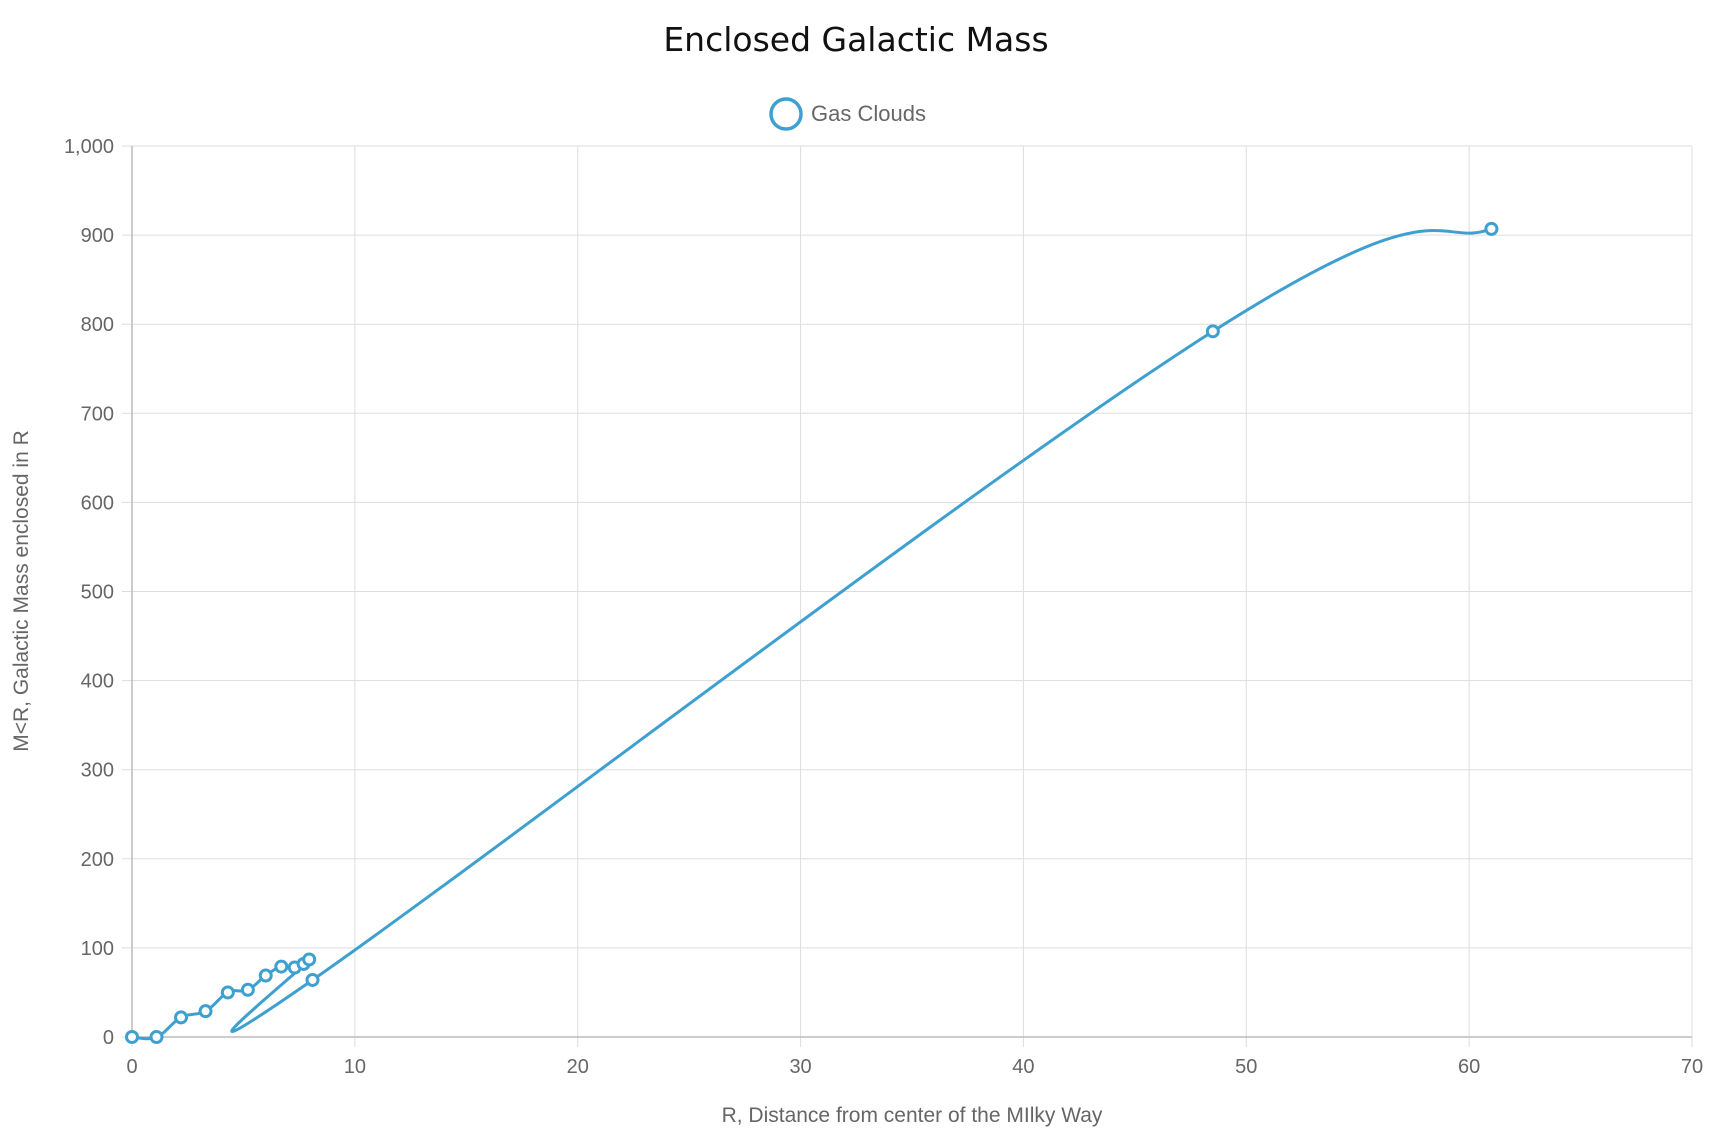 This screenshot has width=1712, height=1145. I want to click on legend: Gas Clouds, so click(847, 114).